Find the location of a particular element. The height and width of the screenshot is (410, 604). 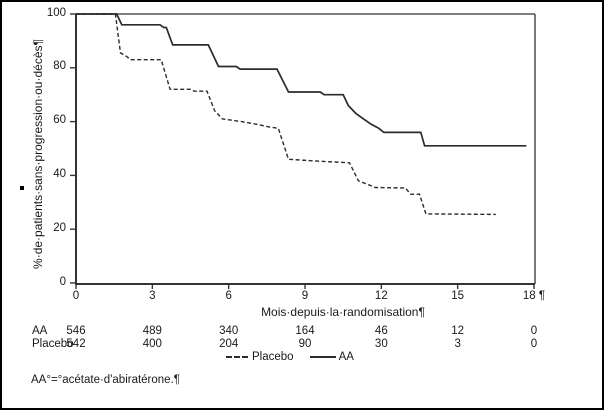

x-tick-label: 3 is located at coordinates (152, 296).